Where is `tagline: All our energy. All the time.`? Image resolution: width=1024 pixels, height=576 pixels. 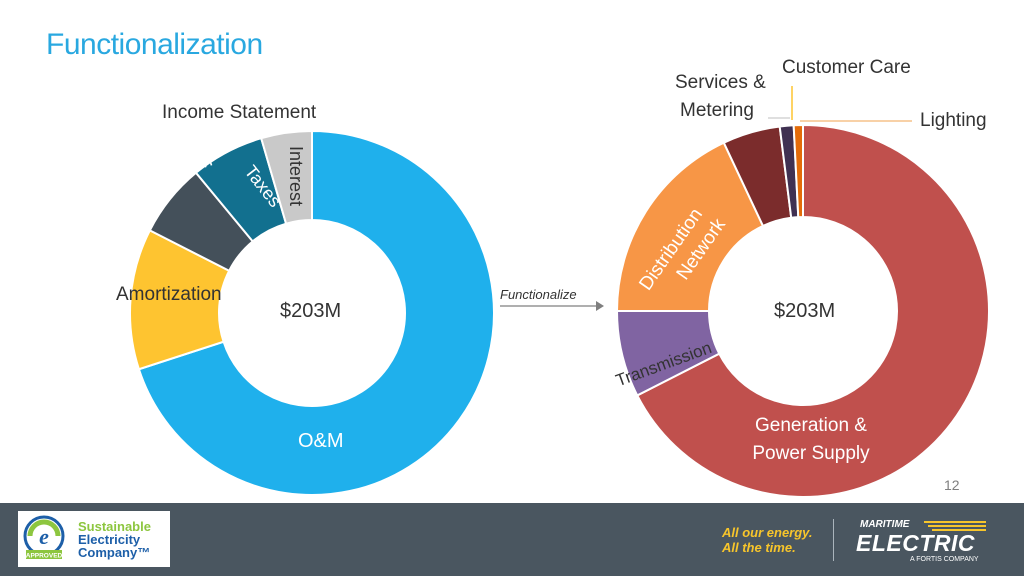
tagline: All our energy. All the time. is located at coordinates (767, 540).